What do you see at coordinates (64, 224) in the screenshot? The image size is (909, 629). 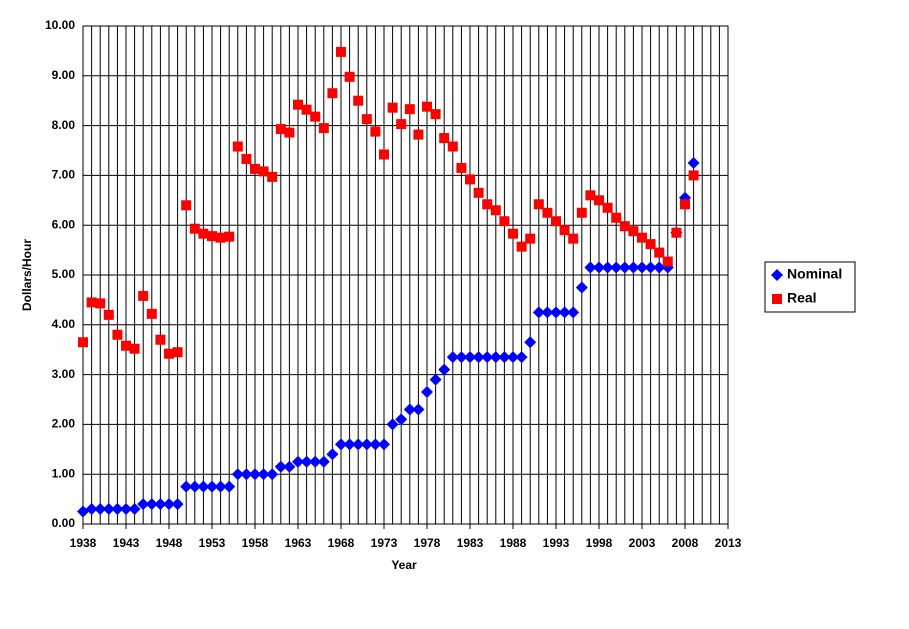 I see `y-tick-label: 6.00` at bounding box center [64, 224].